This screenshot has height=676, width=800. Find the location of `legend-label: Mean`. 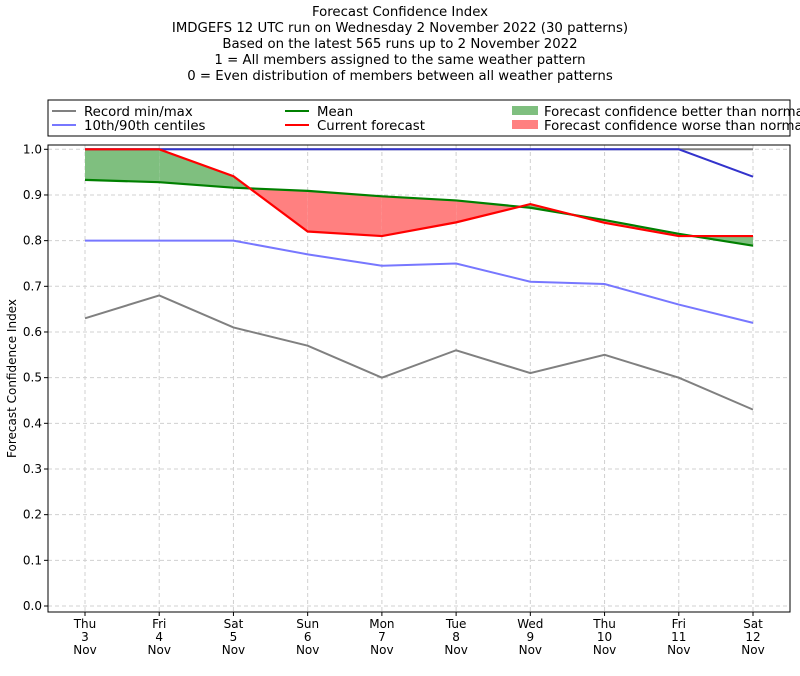

legend-label: Mean is located at coordinates (335, 112).